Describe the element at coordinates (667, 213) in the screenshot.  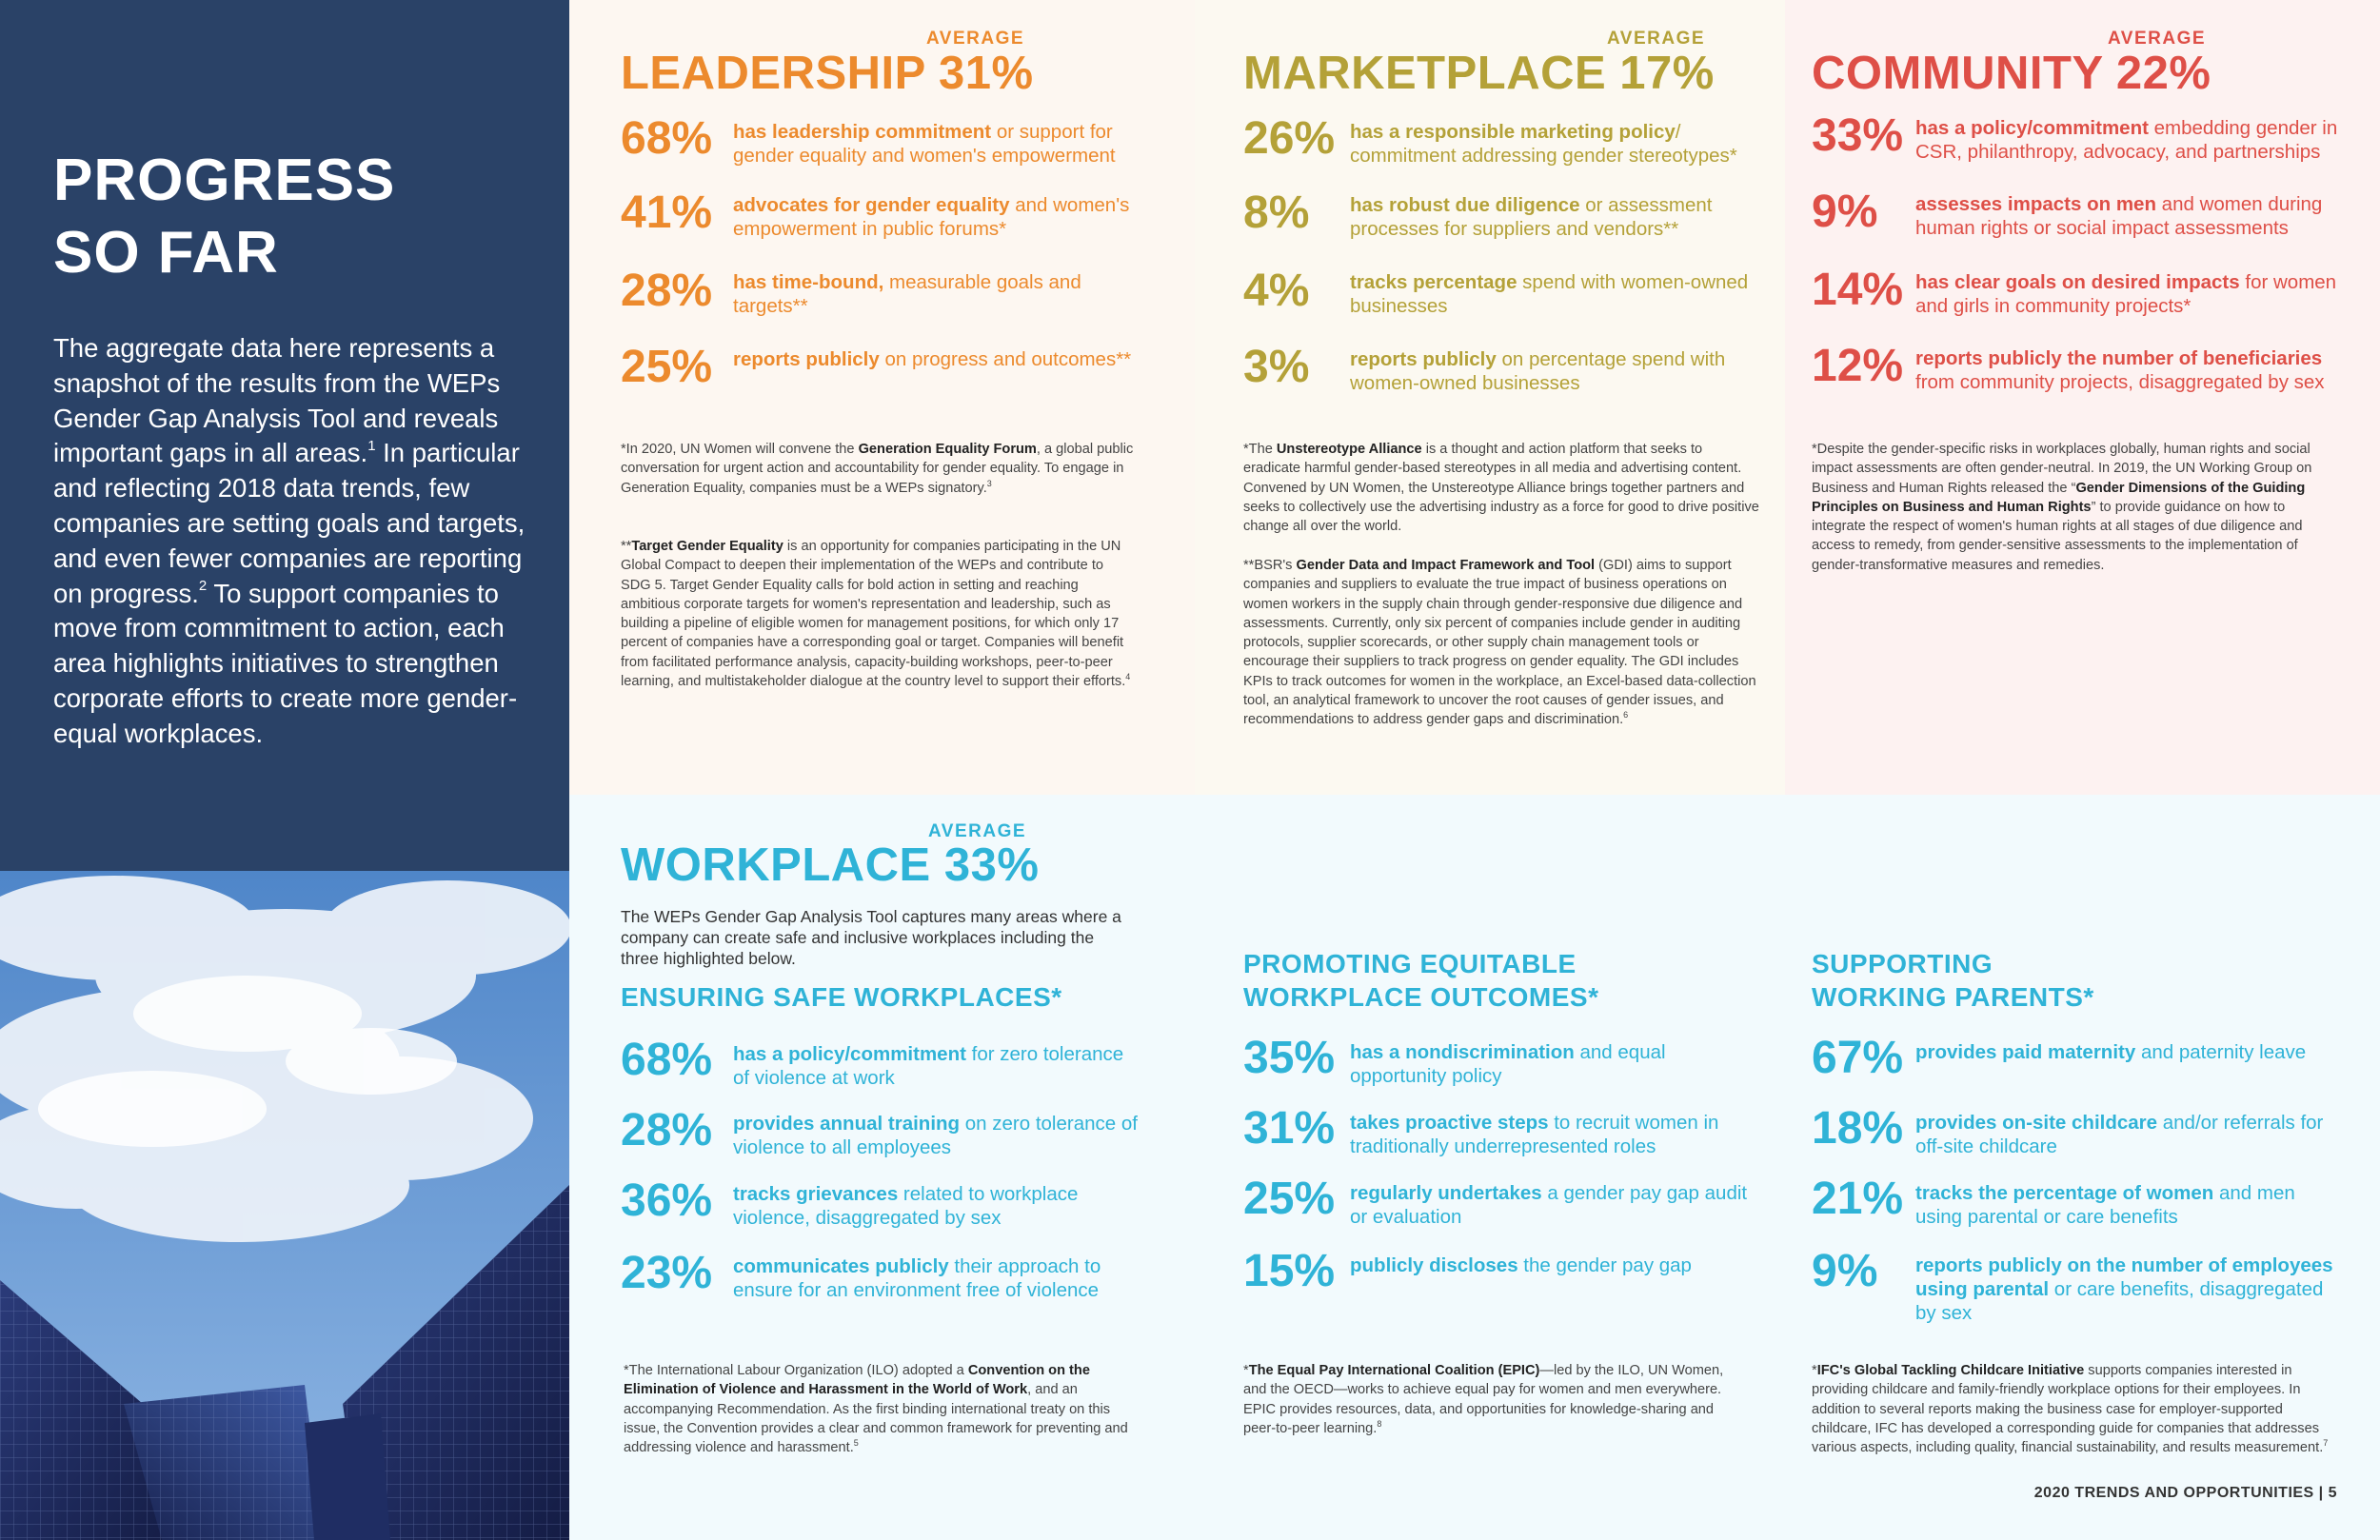
I see `leadership-stat-pct: 41%` at that location.